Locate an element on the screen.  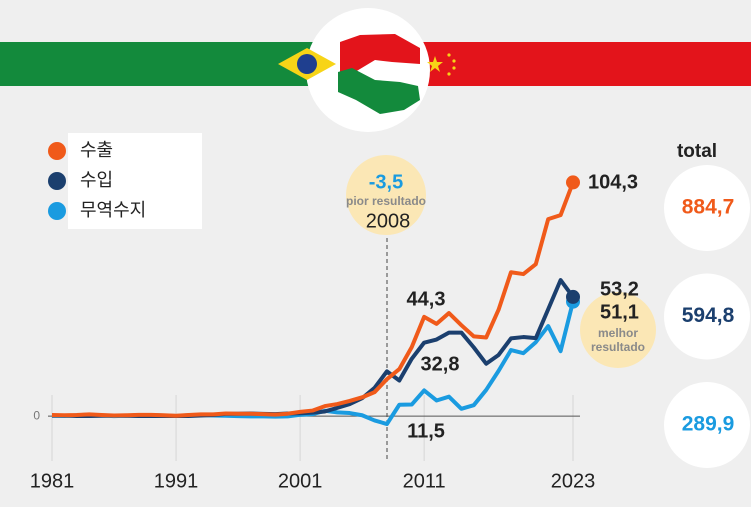
x-tick-label: 1981 is located at coordinates (52, 481).